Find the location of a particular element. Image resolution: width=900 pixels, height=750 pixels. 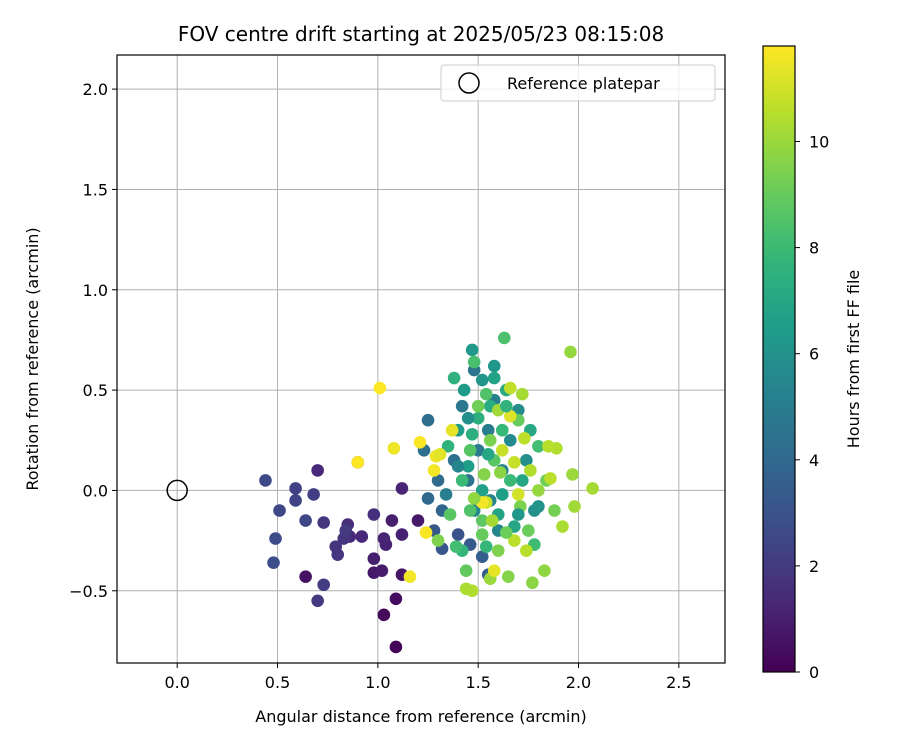

legend-box is located at coordinates (578, 83).